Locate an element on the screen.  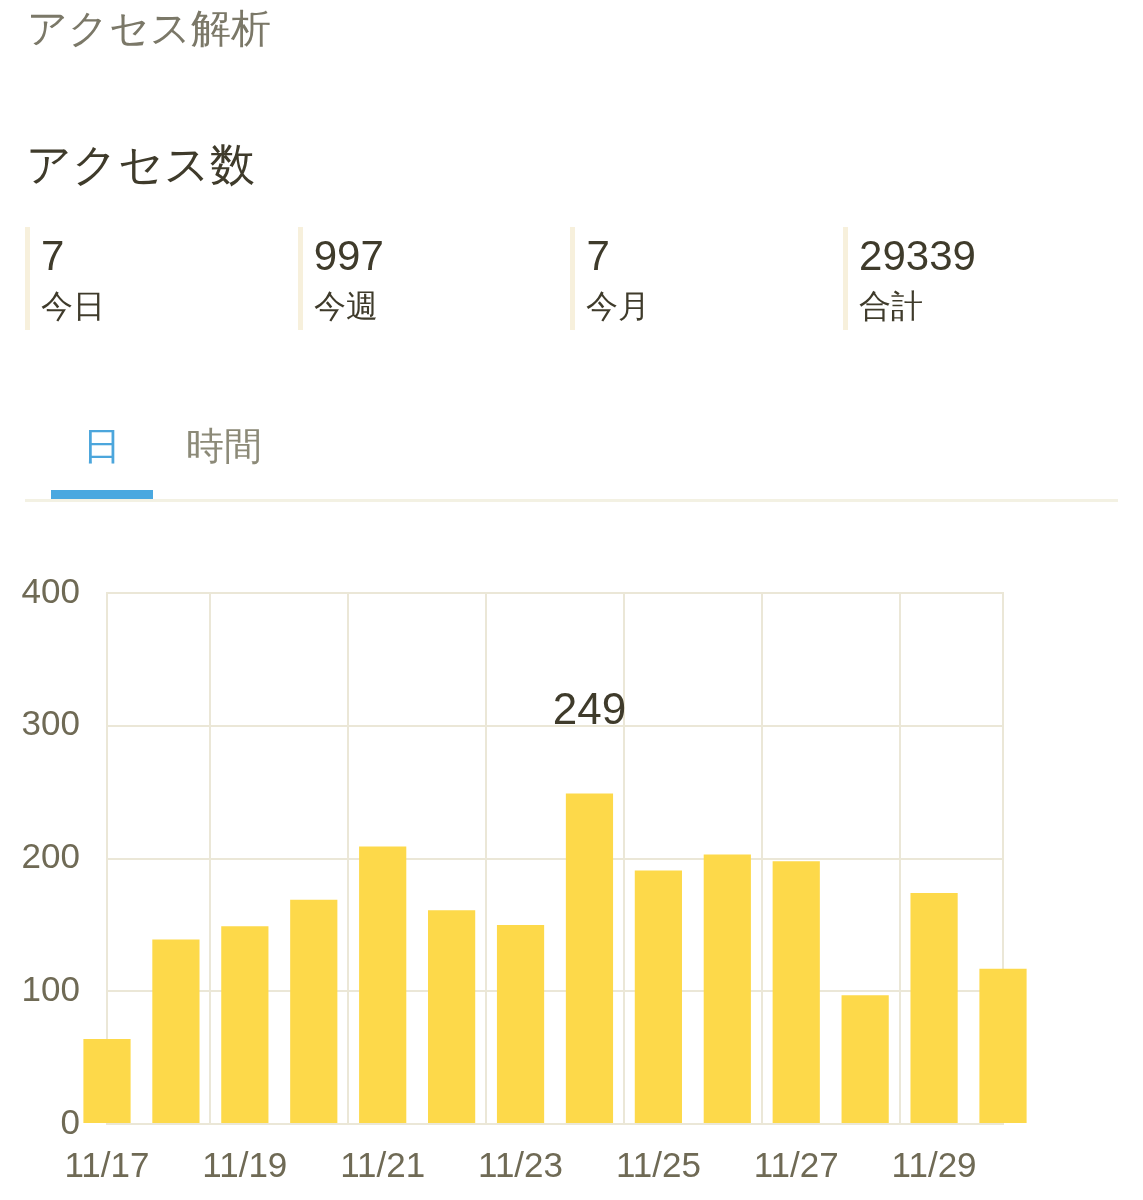
text: アクセス解析 is located at coordinates (149, 28).